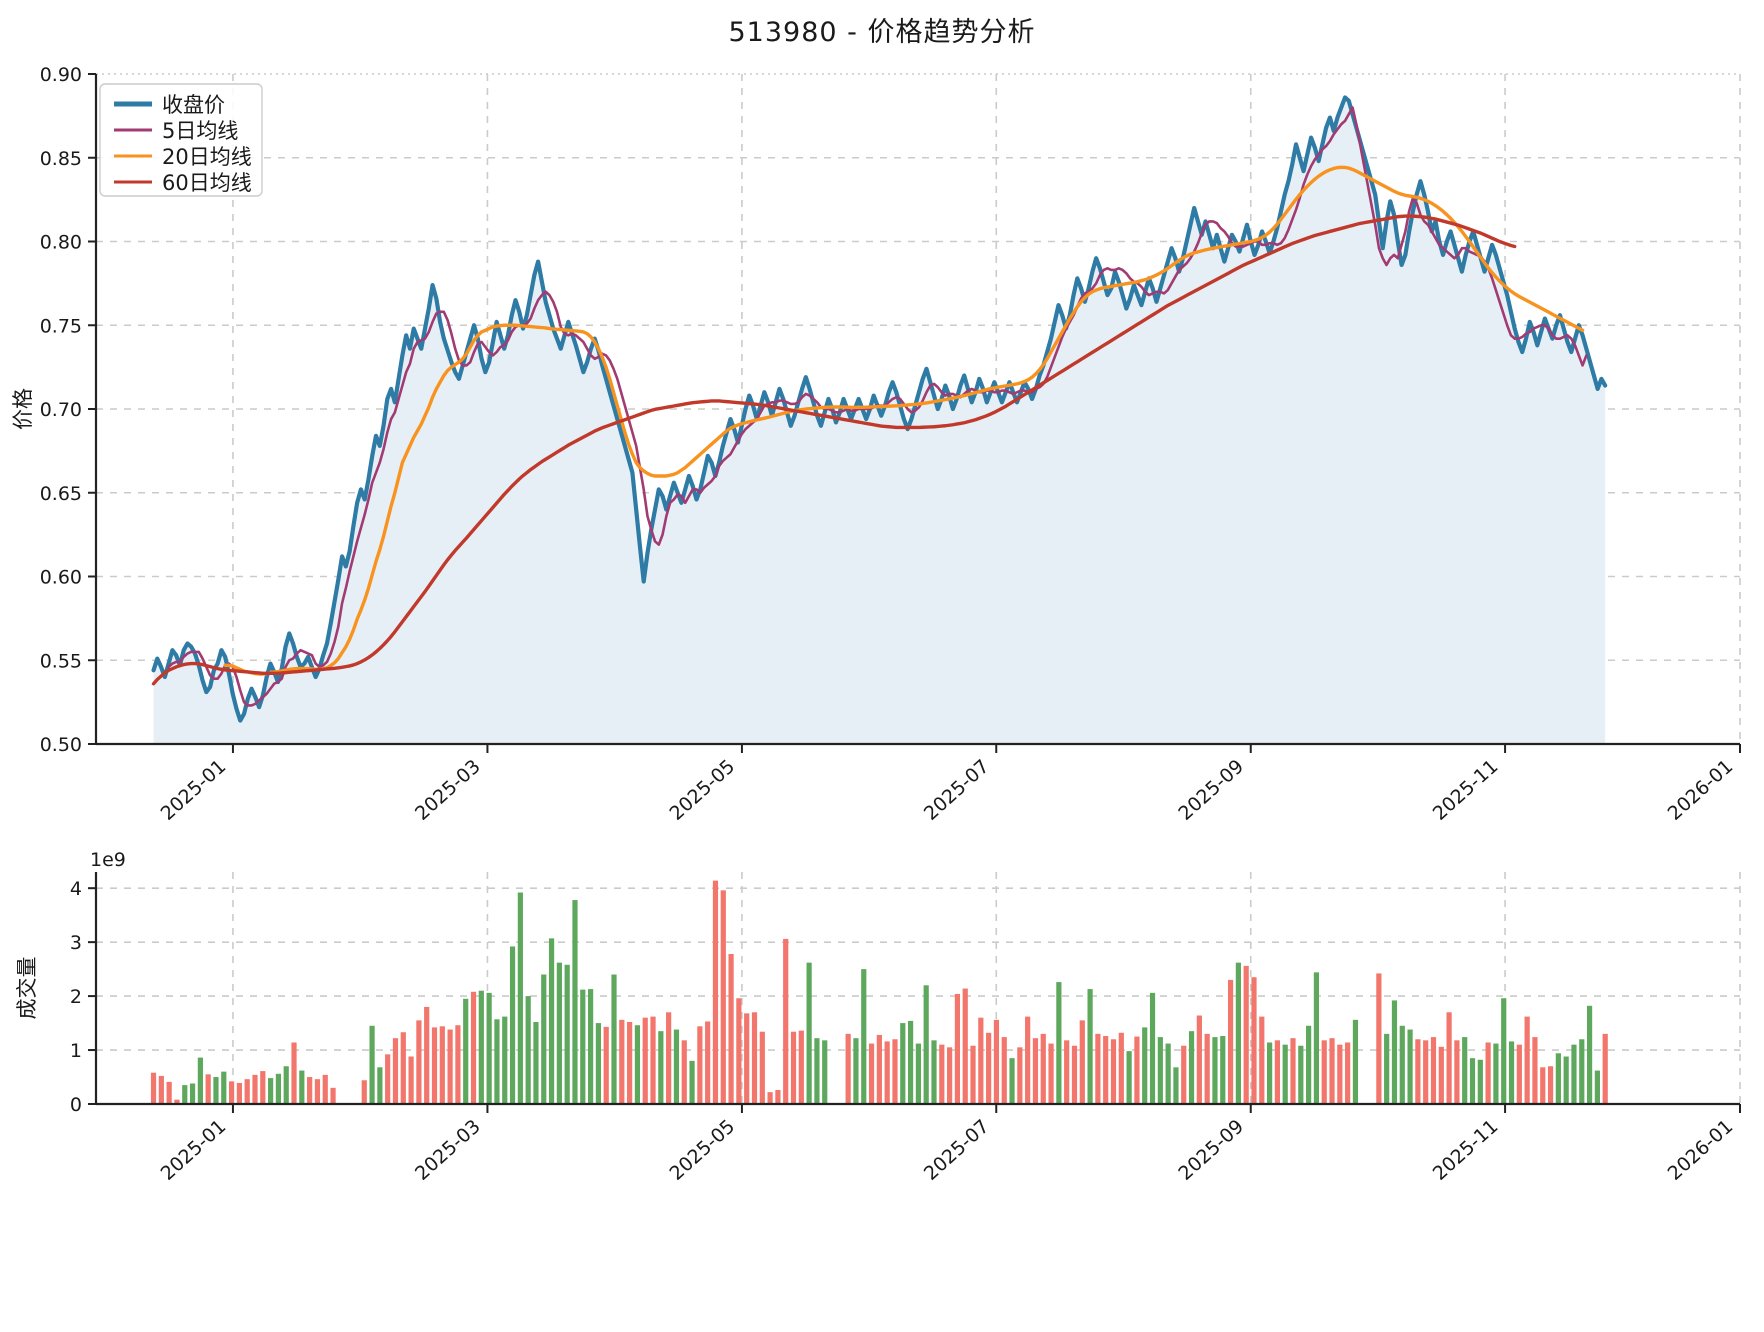 Image resolution: width=1764 pixels, height=1332 pixels. I want to click on price-xtick-label: 2026-01, so click(1701, 789).